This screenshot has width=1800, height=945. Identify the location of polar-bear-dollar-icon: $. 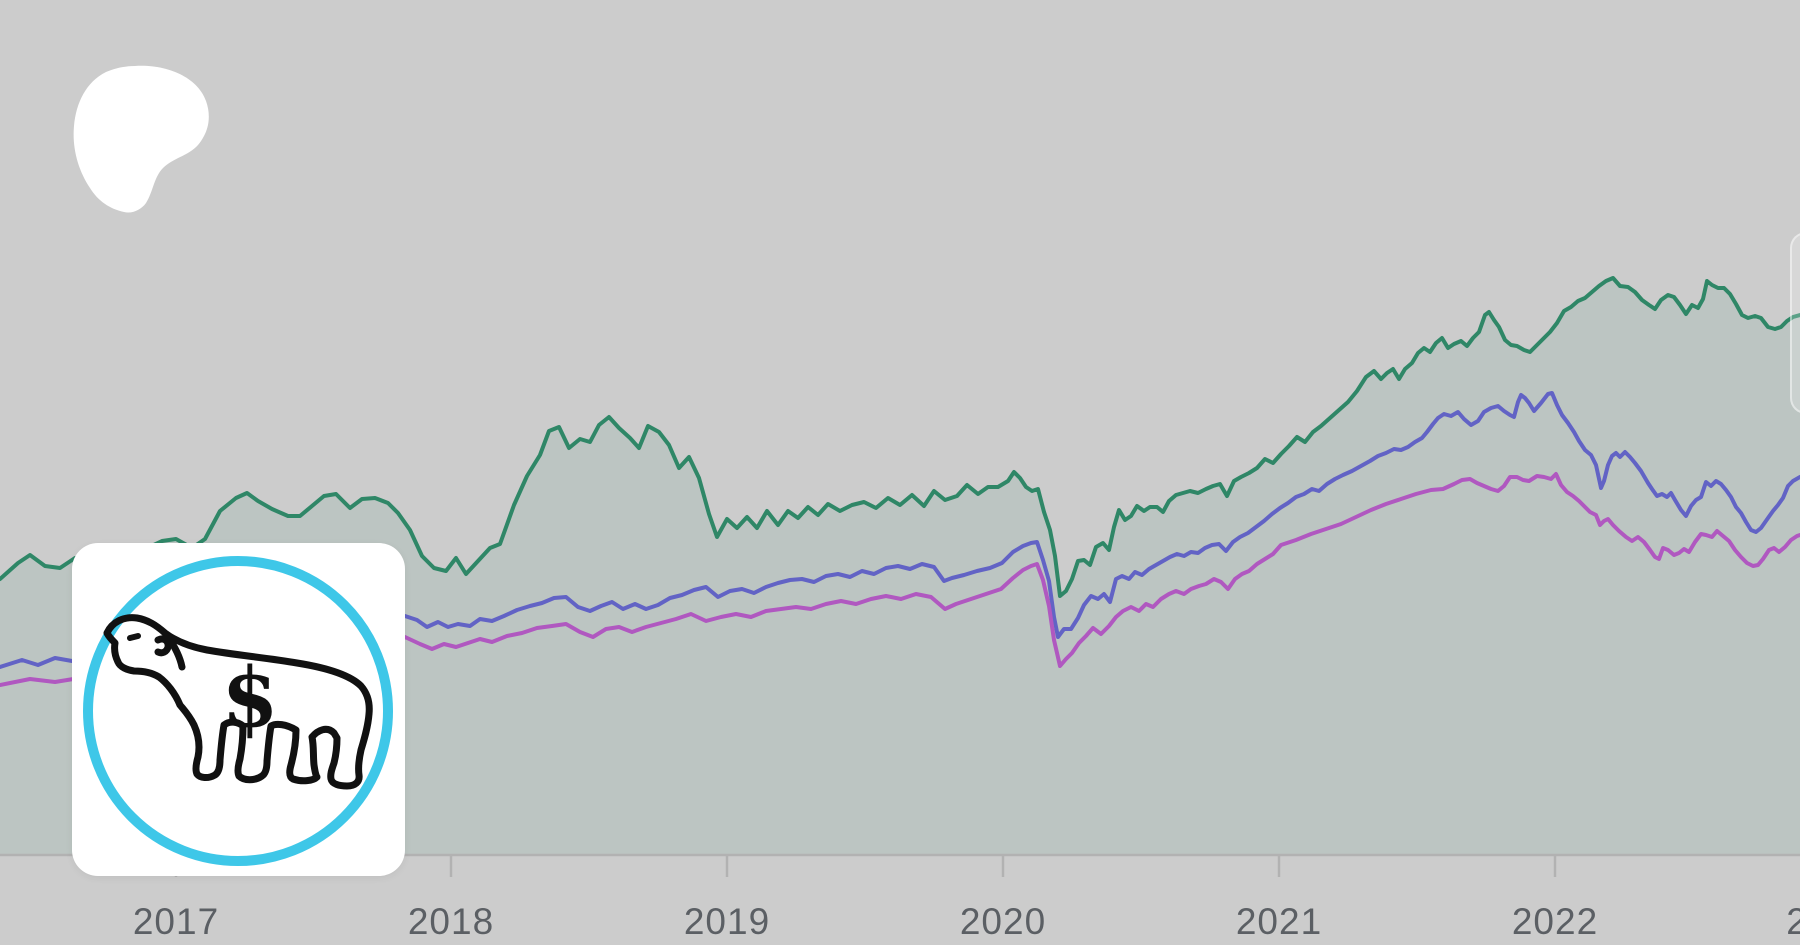
(238, 711).